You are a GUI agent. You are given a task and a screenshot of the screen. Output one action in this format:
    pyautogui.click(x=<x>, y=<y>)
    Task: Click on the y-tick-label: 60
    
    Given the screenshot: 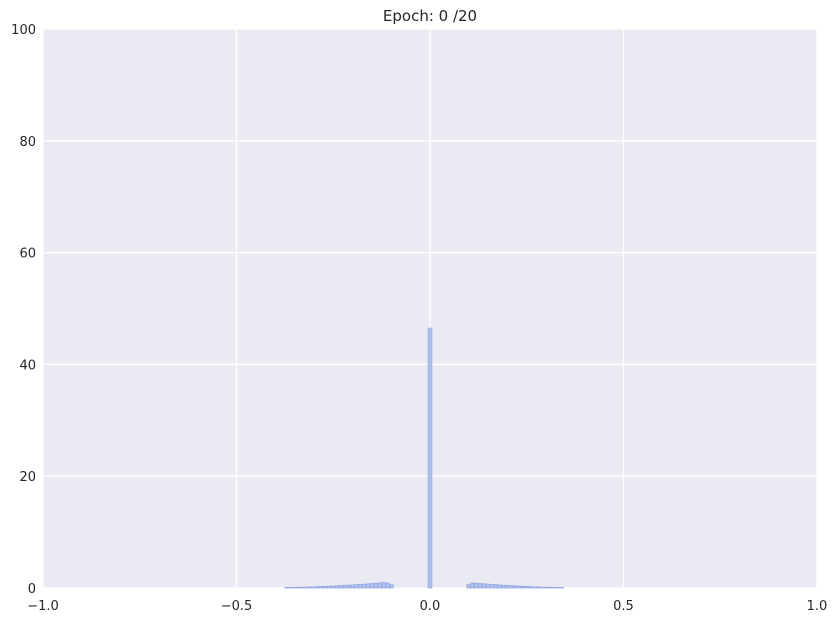 What is the action you would take?
    pyautogui.click(x=27, y=254)
    